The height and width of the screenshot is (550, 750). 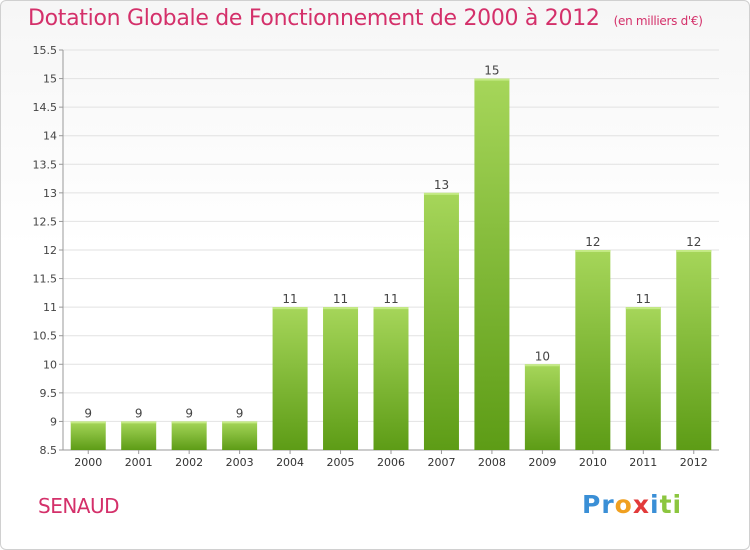 I want to click on y-tick-label: 12.5, so click(x=45, y=221).